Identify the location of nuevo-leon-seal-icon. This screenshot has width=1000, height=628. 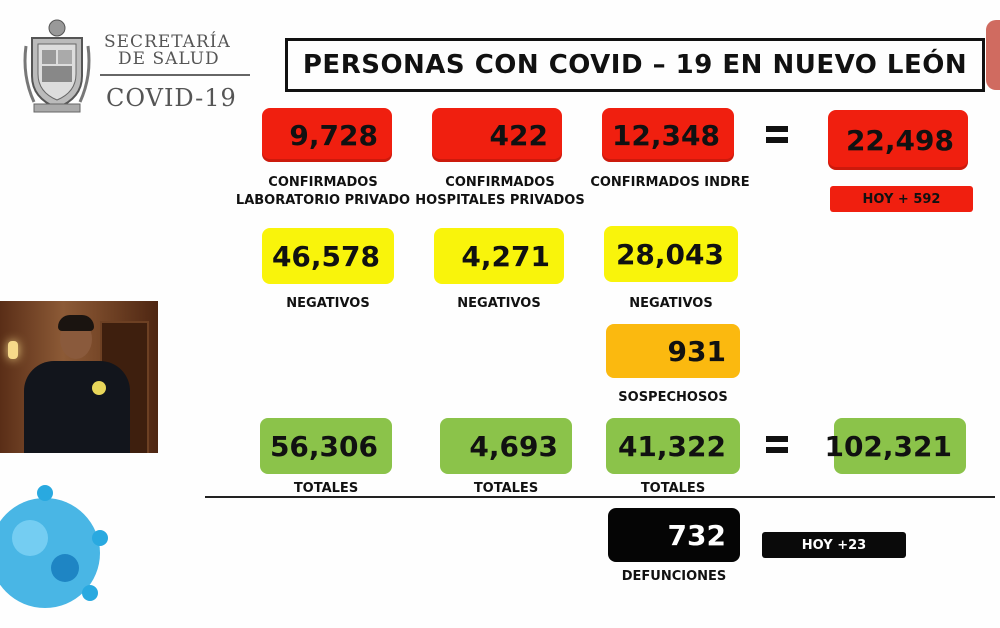
(57, 66).